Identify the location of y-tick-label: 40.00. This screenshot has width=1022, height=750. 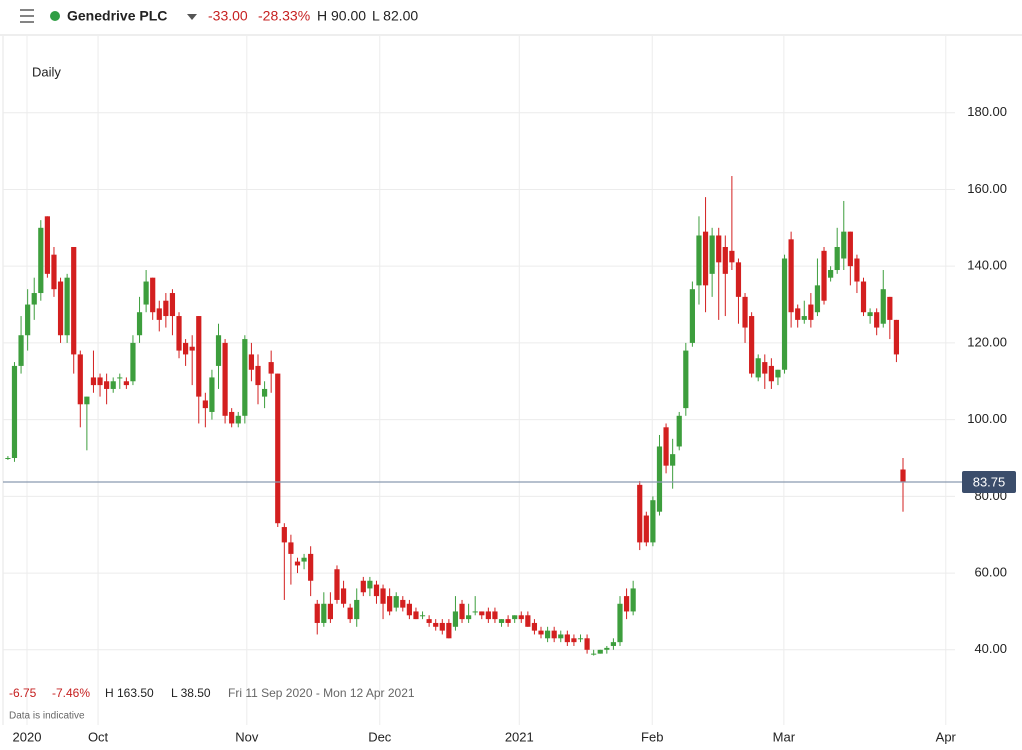
(990, 648).